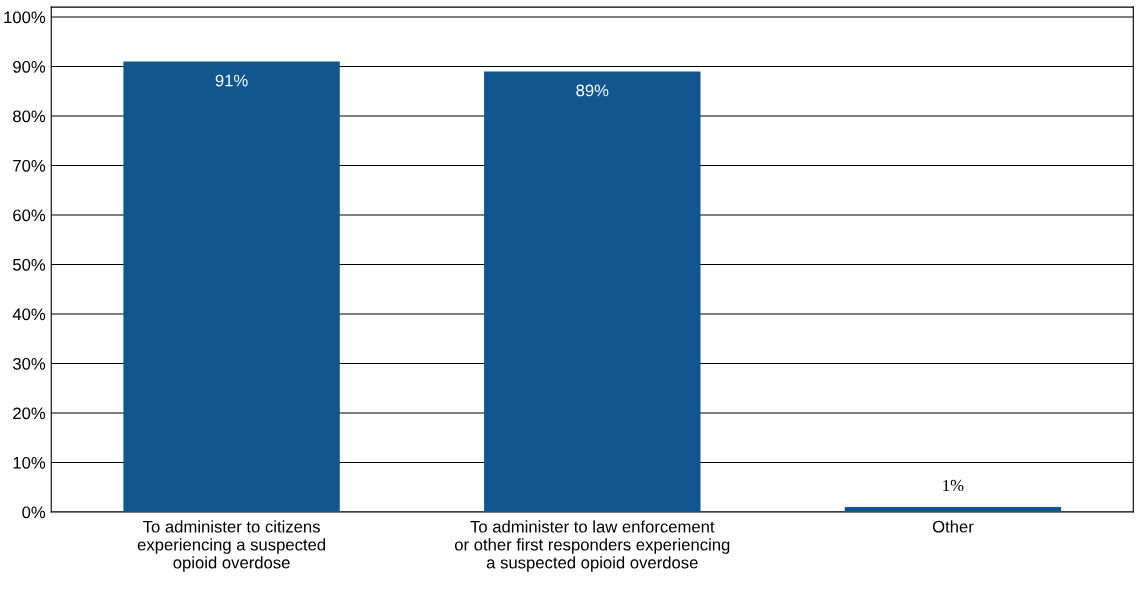 The width and height of the screenshot is (1139, 594). Describe the element at coordinates (231, 80) in the screenshot. I see `data-label: 91%` at that location.